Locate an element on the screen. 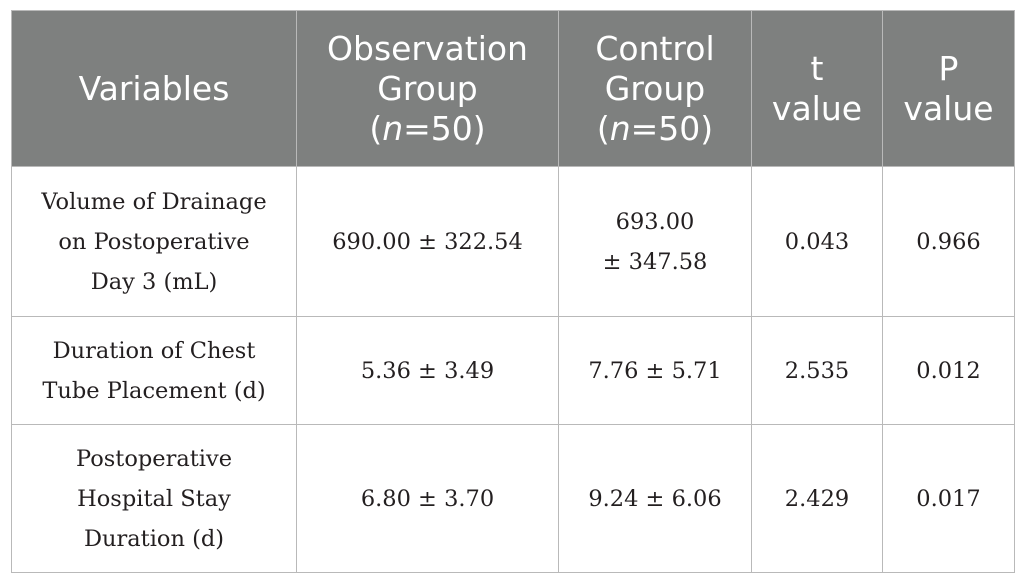 The height and width of the screenshot is (584, 1025). header-variables: Variables is located at coordinates (154, 88).